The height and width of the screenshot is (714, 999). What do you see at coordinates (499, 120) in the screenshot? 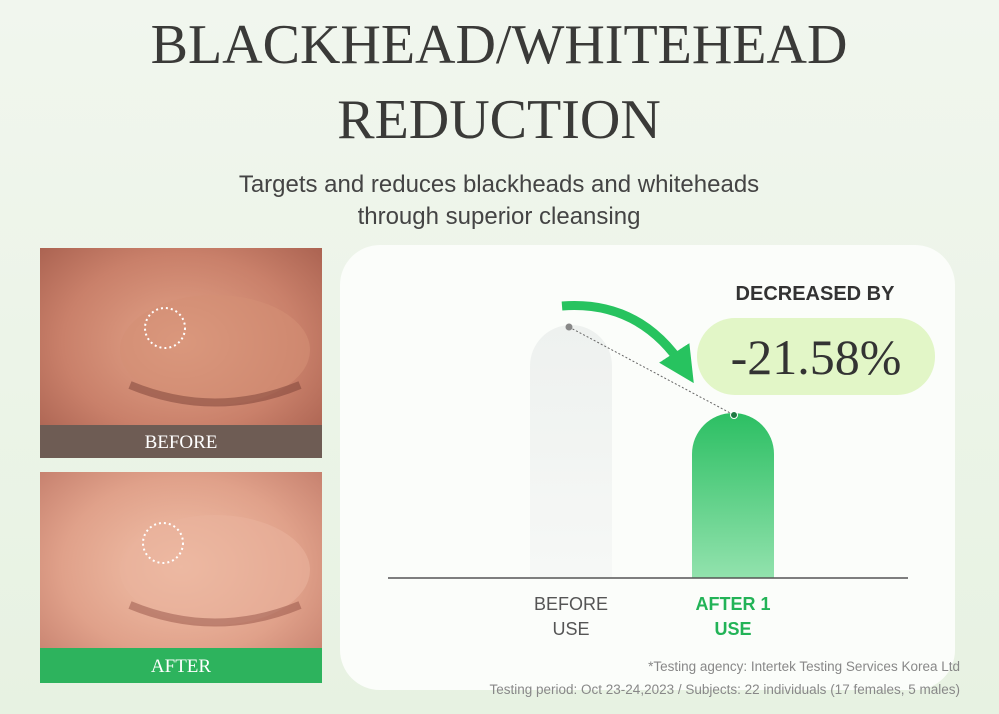
I see `title: REDUCTION` at bounding box center [499, 120].